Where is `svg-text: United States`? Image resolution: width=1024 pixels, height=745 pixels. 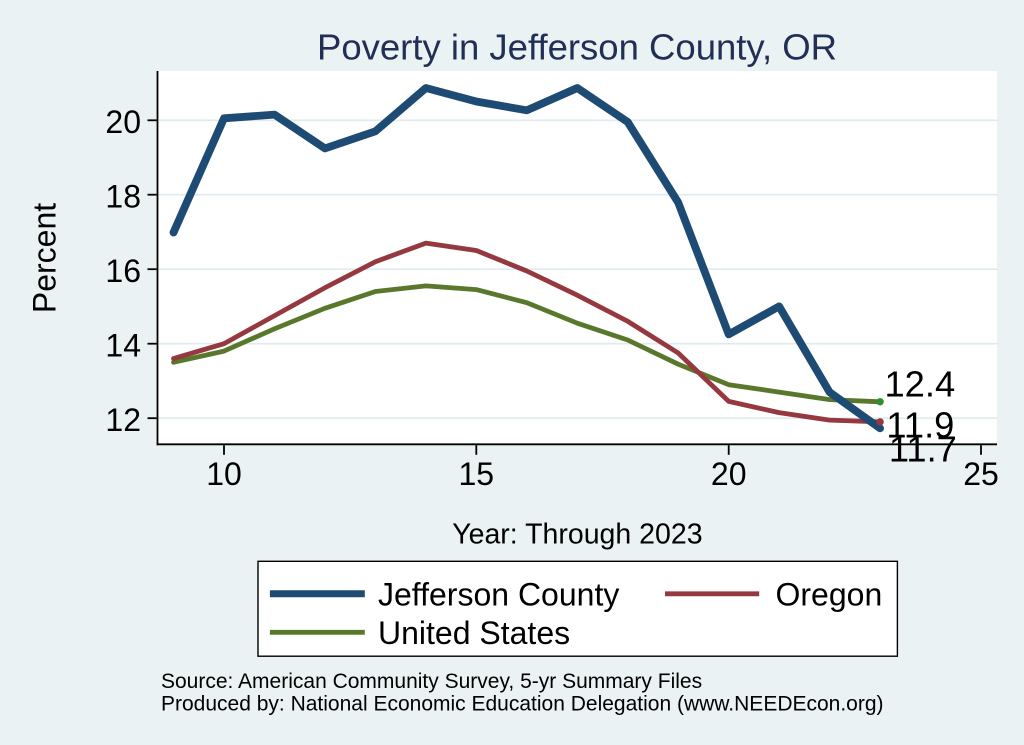 svg-text: United States is located at coordinates (474, 633).